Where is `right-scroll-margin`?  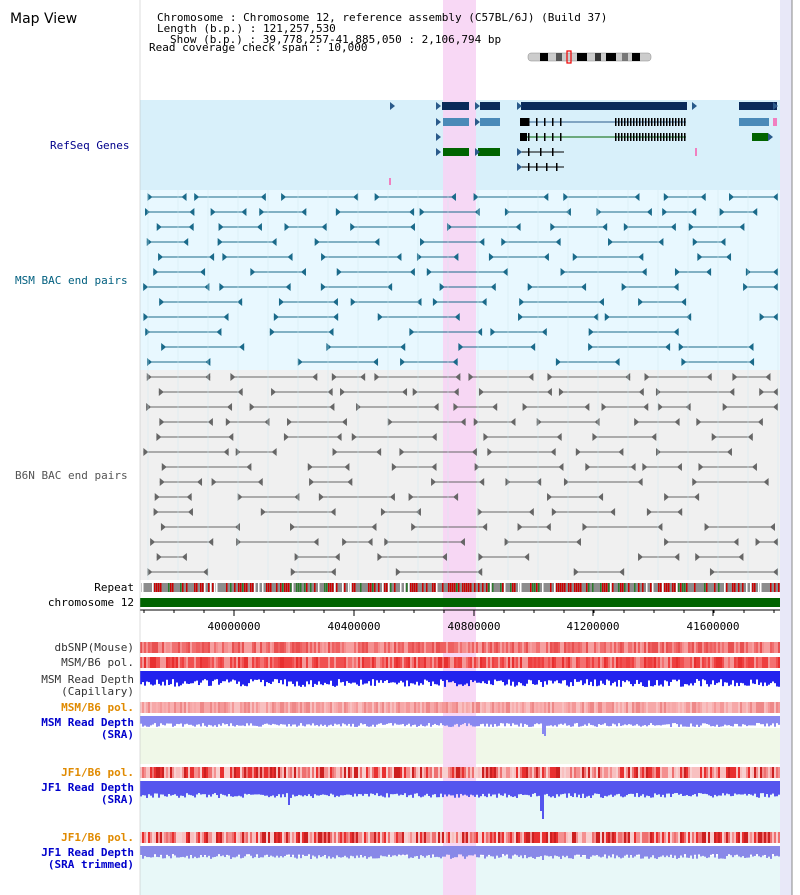 right-scroll-margin is located at coordinates (786, 447).